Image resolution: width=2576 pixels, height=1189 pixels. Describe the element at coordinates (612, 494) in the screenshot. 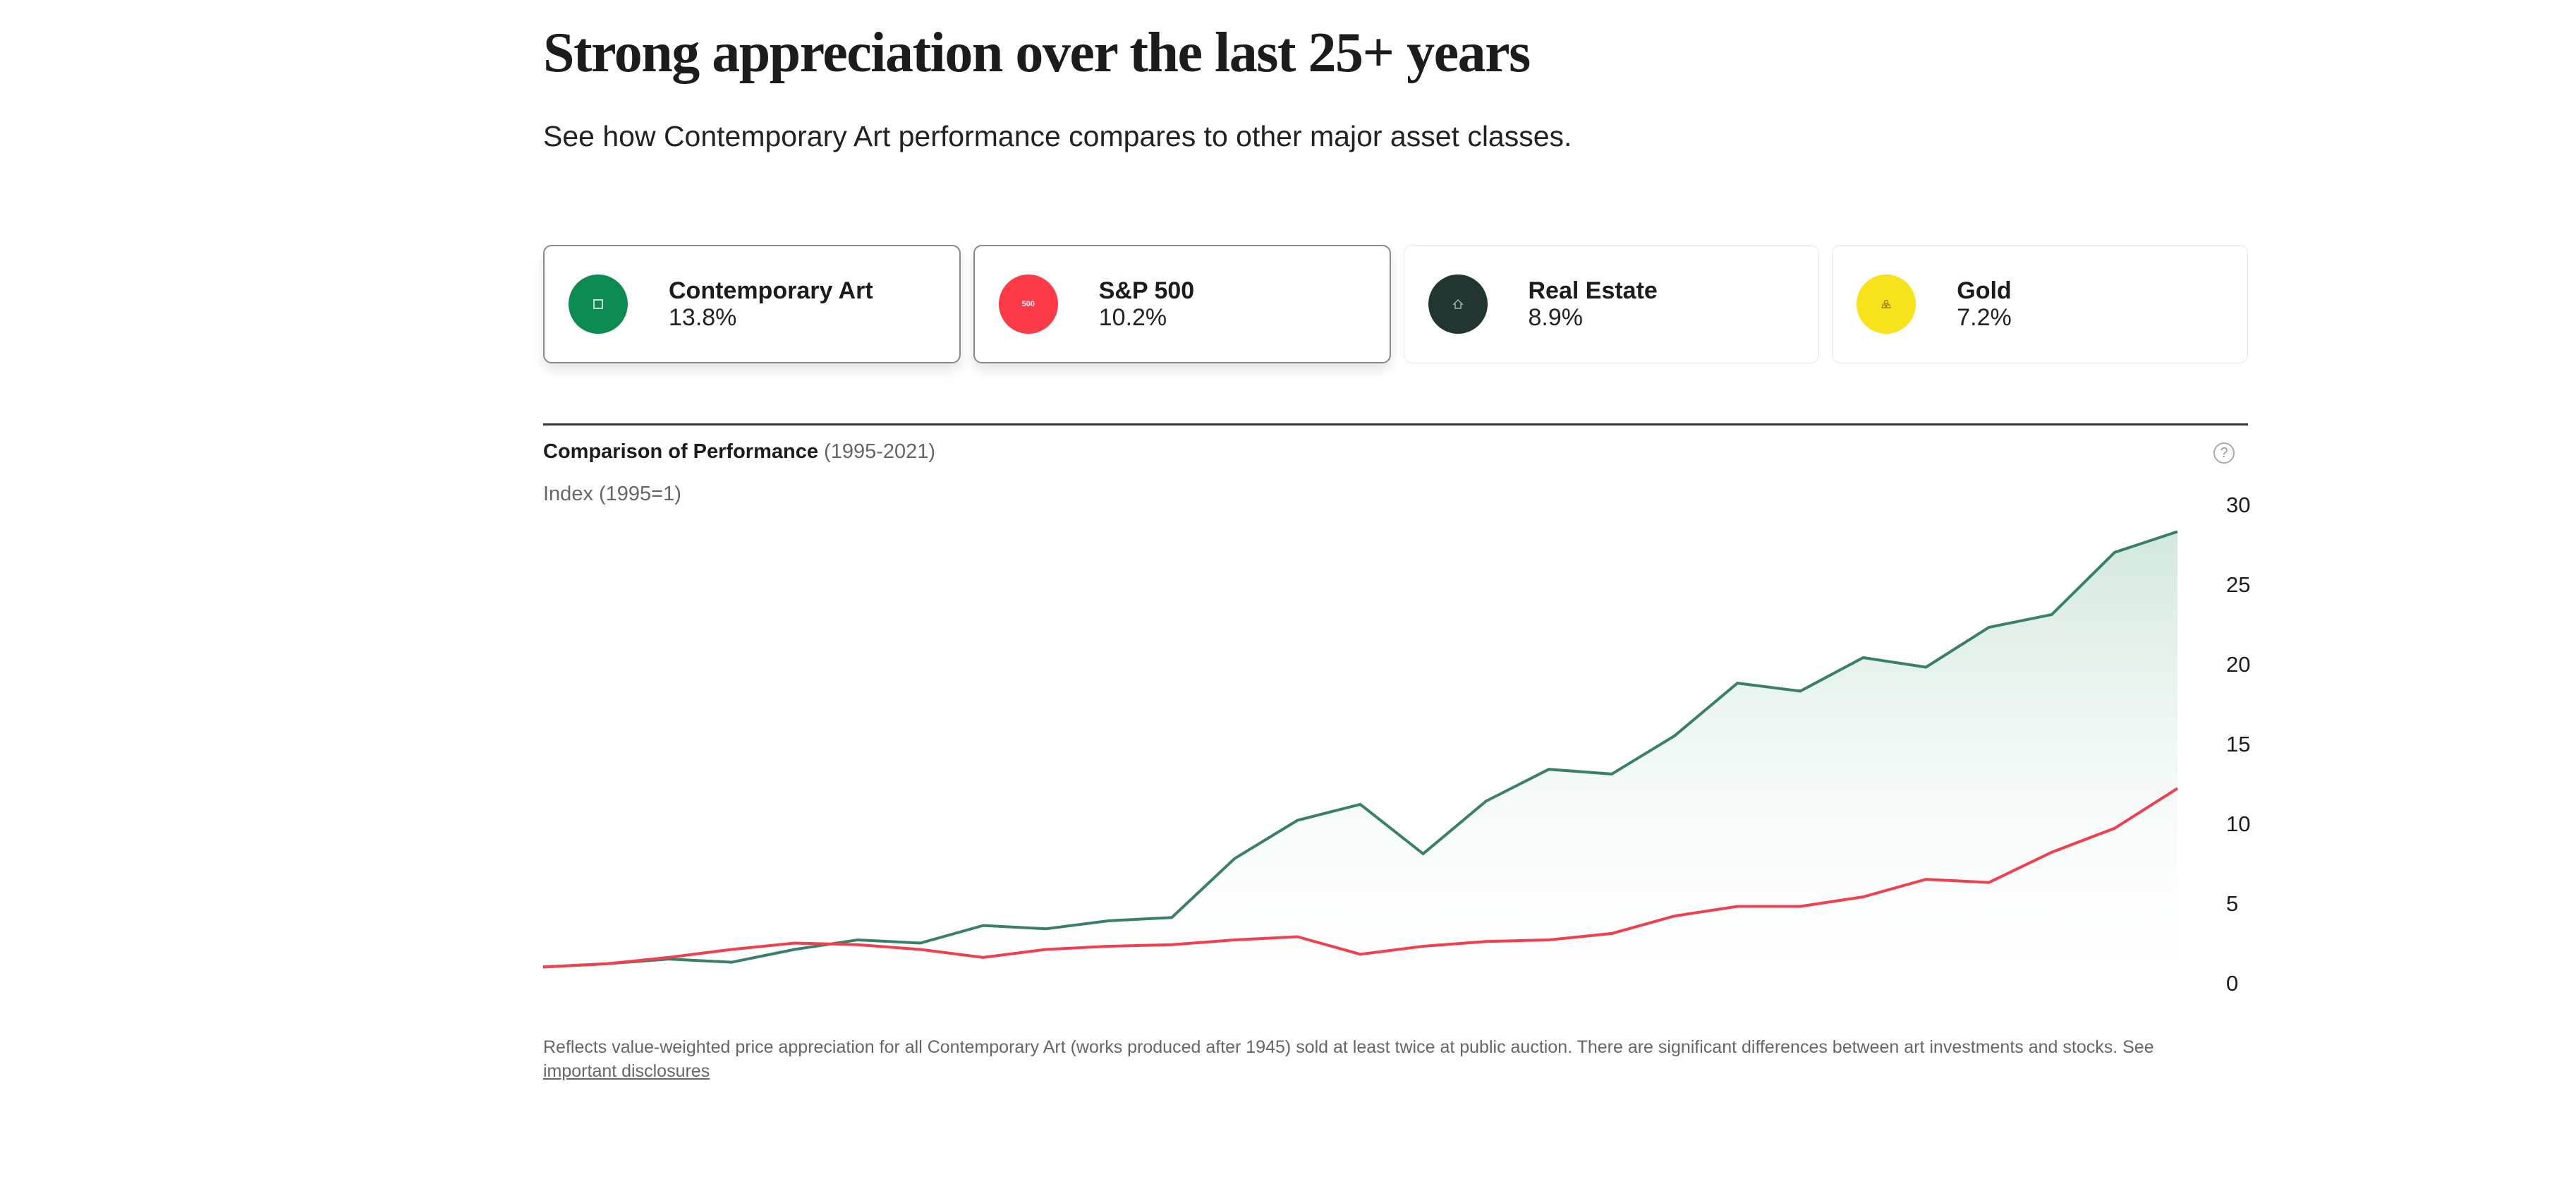

I see `y-axis-label: Index (1995=1)` at that location.